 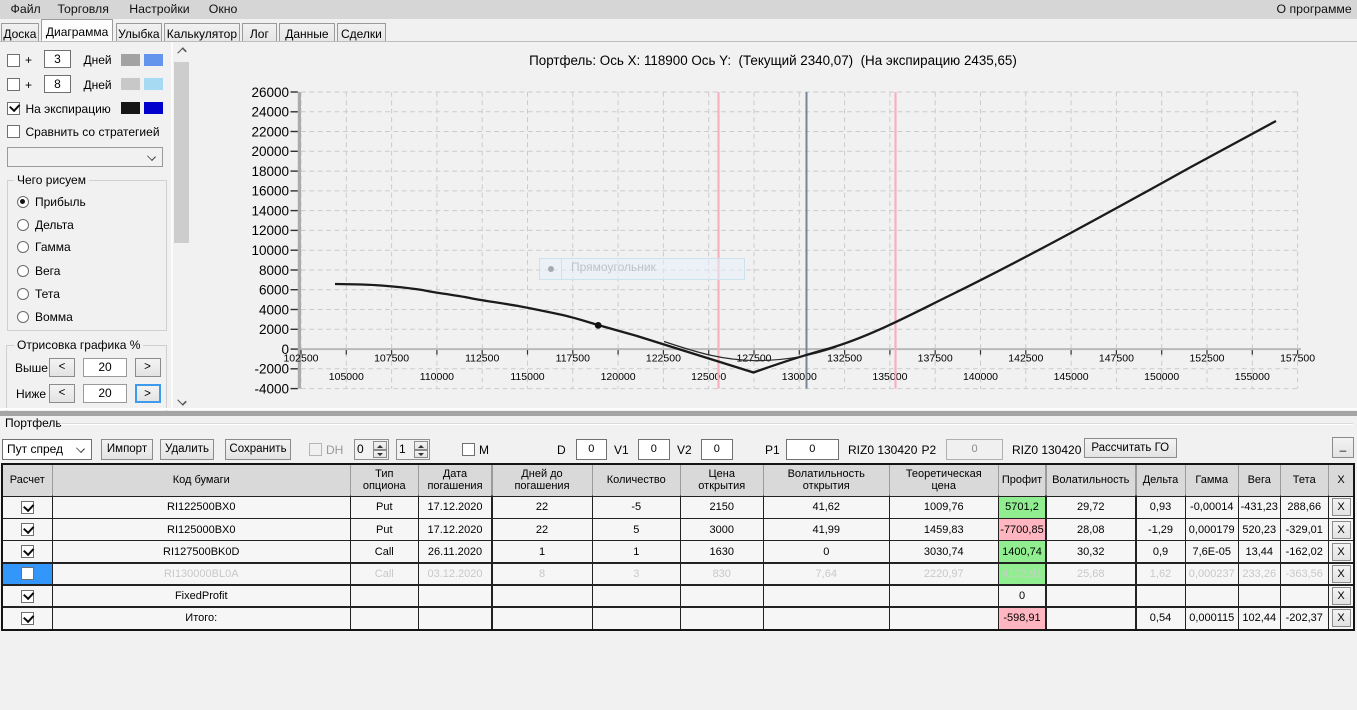 I want to click on svg-text: 155000, so click(x=1252, y=377).